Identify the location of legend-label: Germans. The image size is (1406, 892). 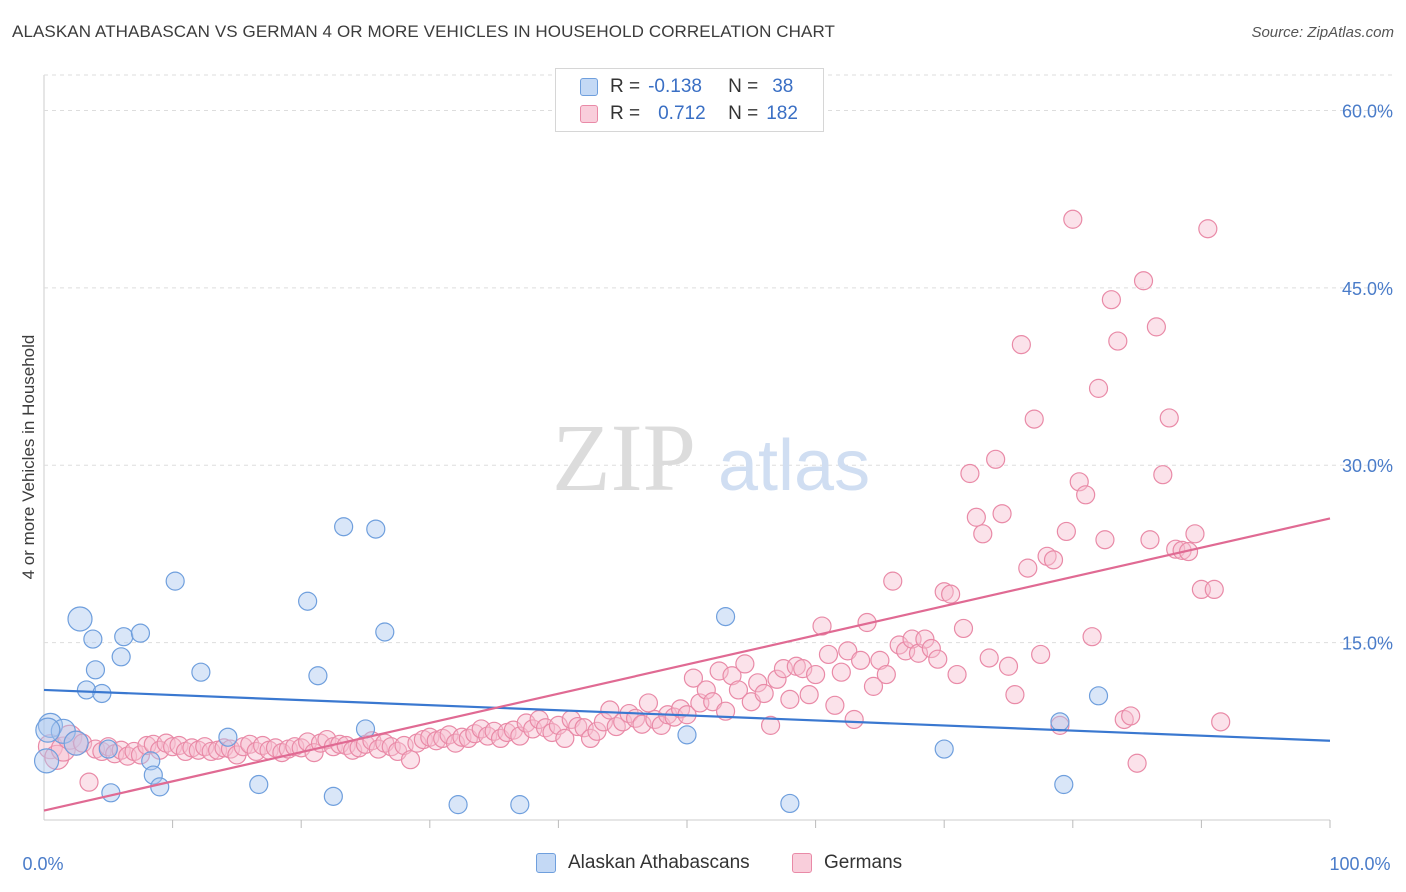
(863, 862).